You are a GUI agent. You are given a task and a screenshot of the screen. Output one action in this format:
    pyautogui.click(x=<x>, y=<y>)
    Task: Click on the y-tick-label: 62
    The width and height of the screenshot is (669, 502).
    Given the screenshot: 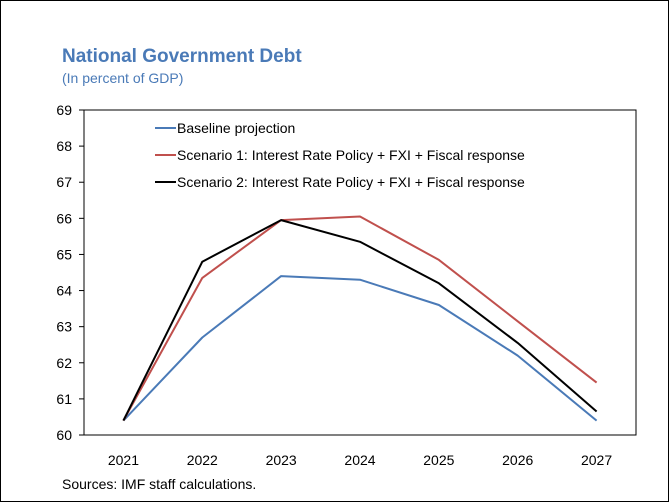 What is the action you would take?
    pyautogui.click(x=64, y=363)
    